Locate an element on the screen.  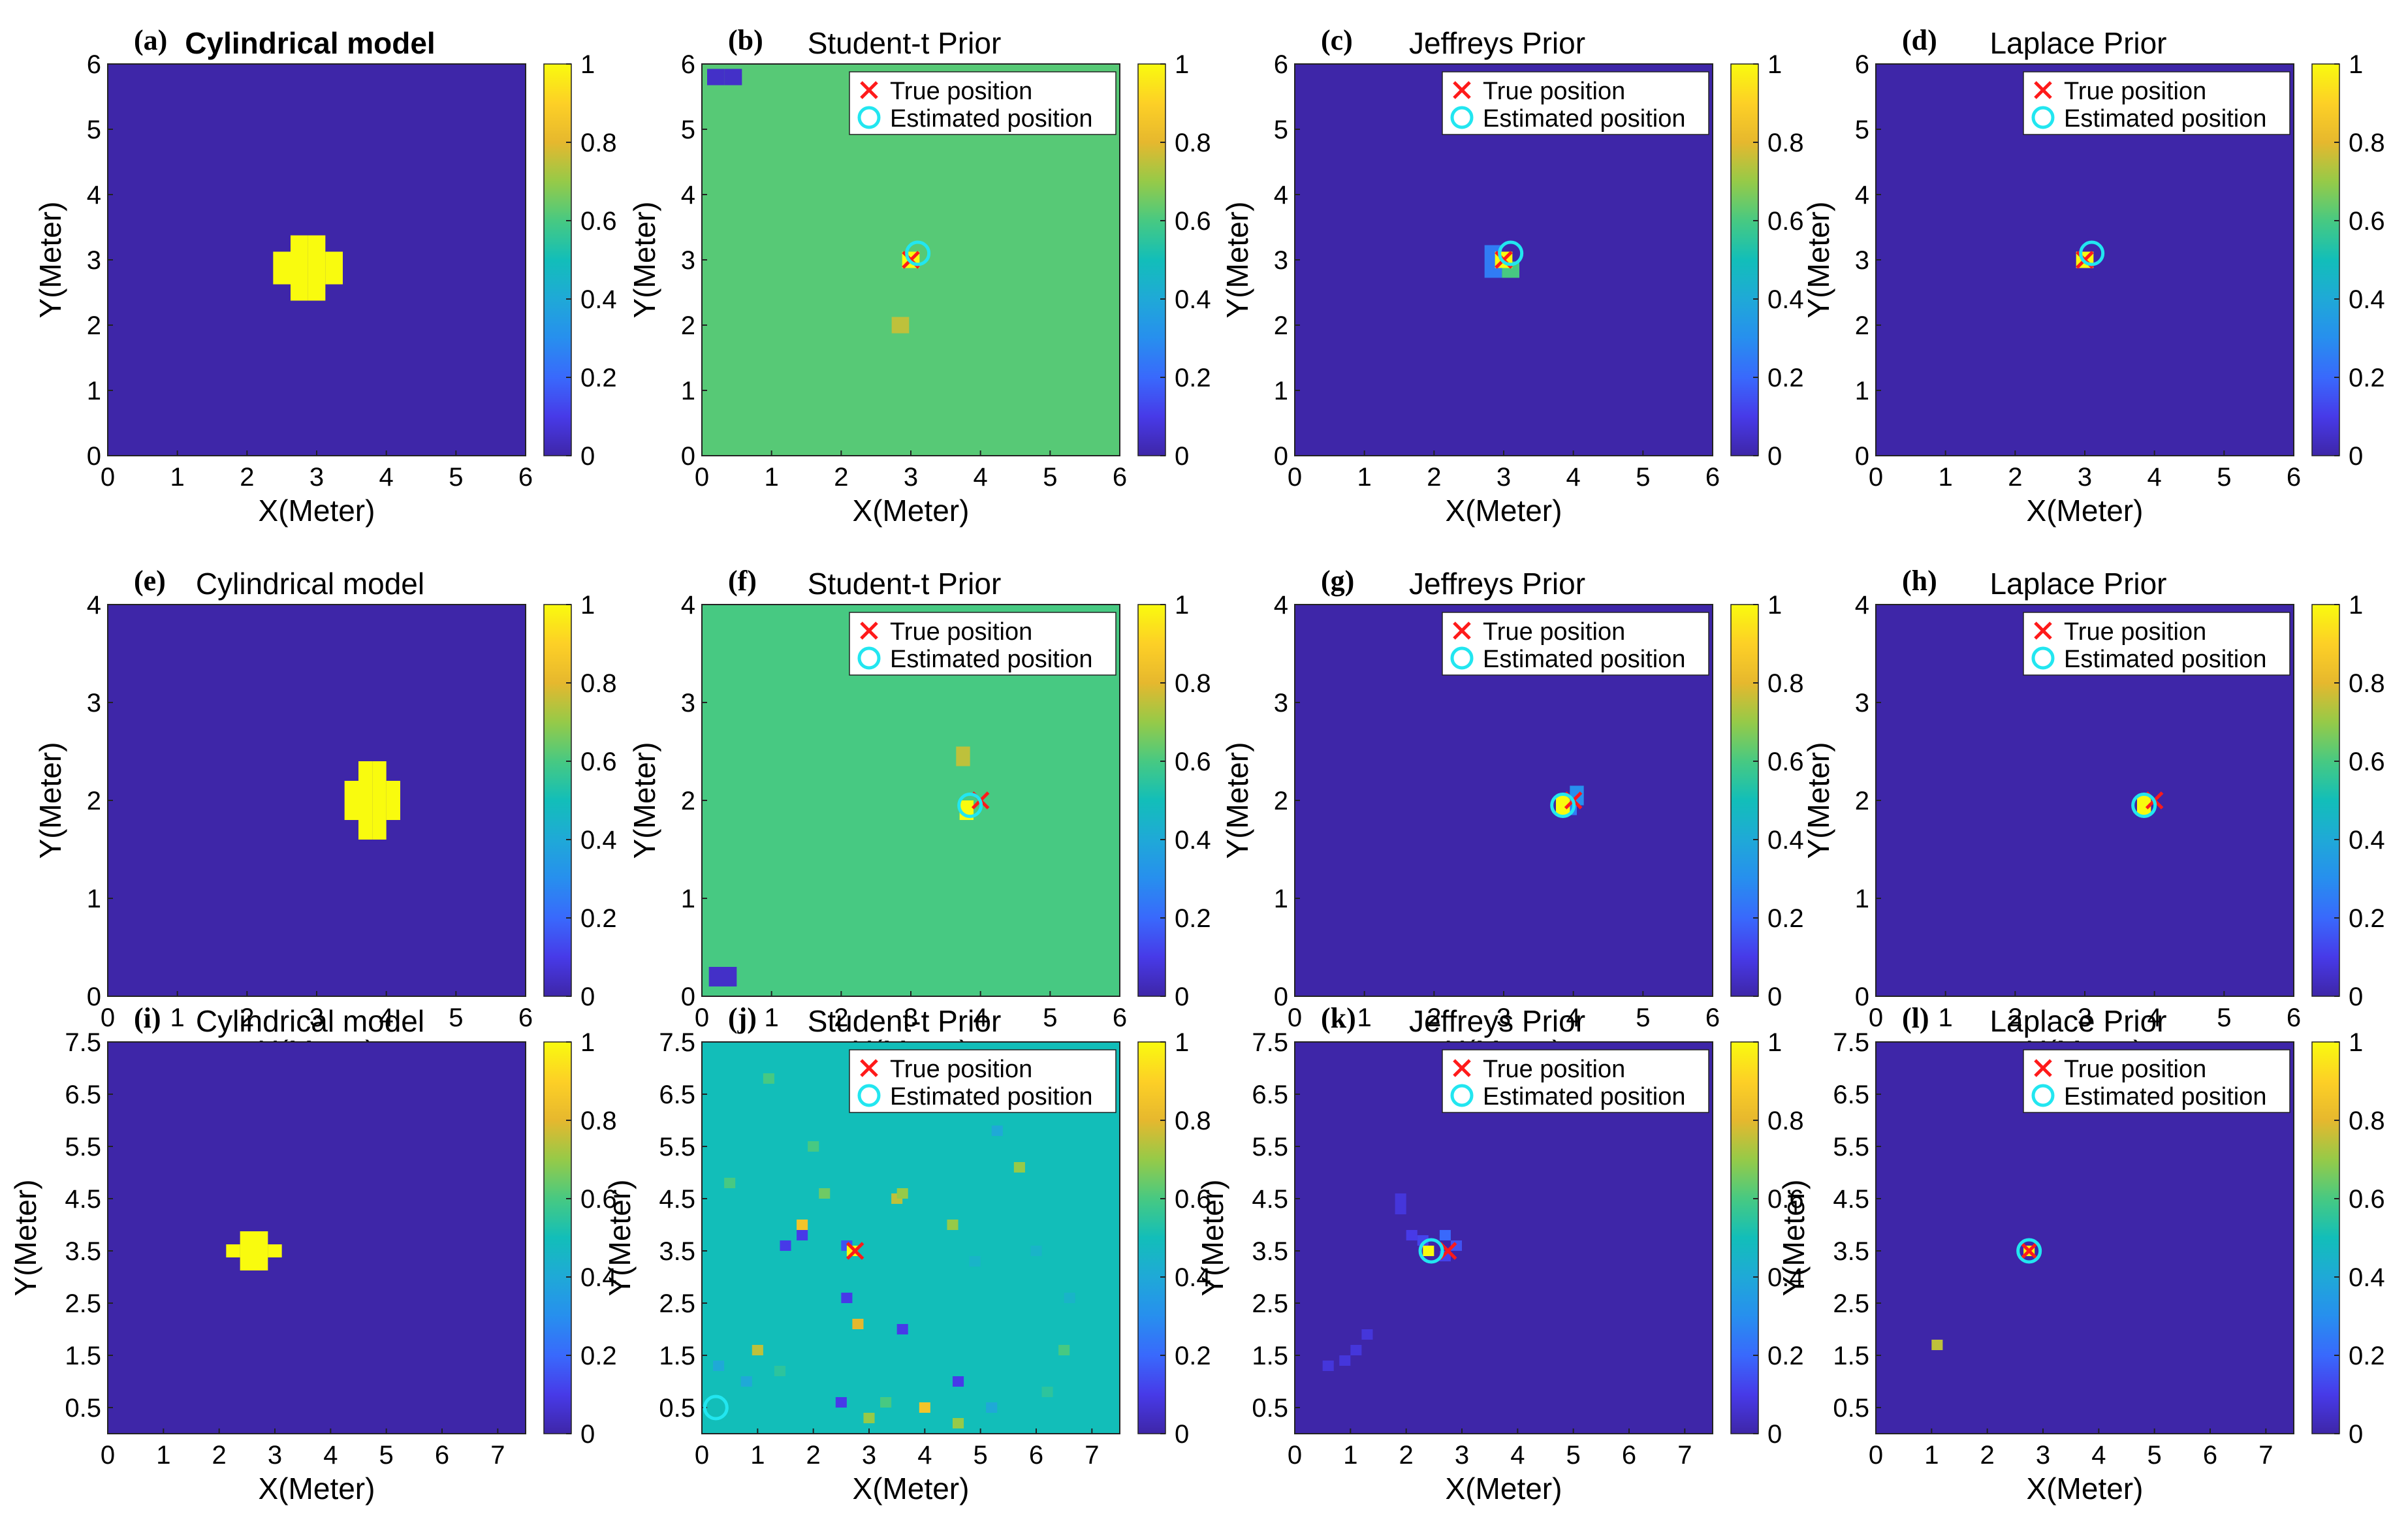
panel-letter: (g) is located at coordinates (1337, 581).